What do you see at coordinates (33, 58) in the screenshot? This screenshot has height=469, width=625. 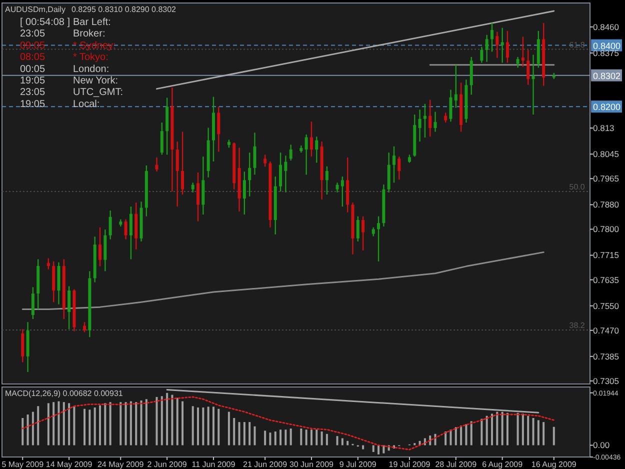 I see `annotation: 08:05` at bounding box center [33, 58].